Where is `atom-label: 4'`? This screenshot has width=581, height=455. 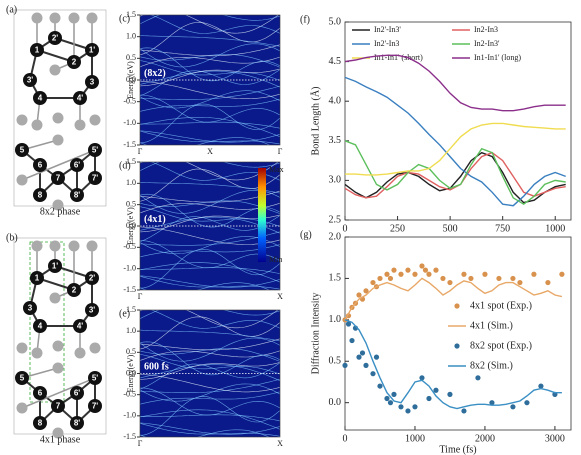 atom-label: 4' is located at coordinates (80, 326).